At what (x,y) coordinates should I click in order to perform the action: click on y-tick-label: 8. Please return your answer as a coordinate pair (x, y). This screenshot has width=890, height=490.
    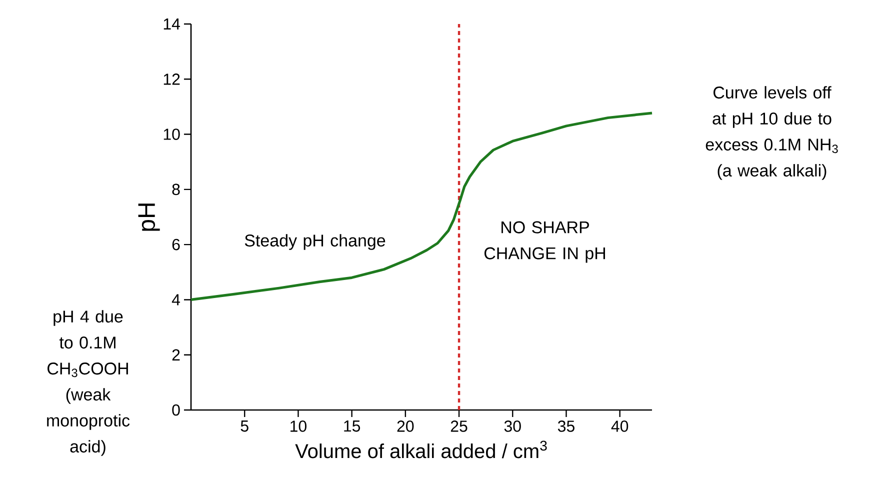
    Looking at the image, I should click on (176, 190).